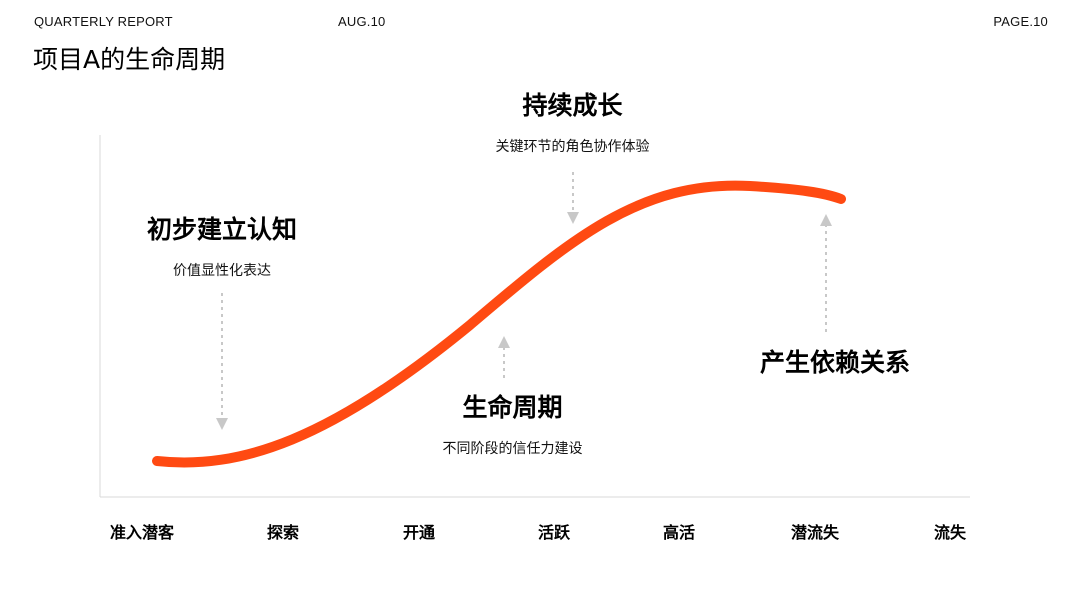  What do you see at coordinates (572, 121) in the screenshot?
I see `stage-continuous-growth: 持续成长 关键环节的角色协作体验` at bounding box center [572, 121].